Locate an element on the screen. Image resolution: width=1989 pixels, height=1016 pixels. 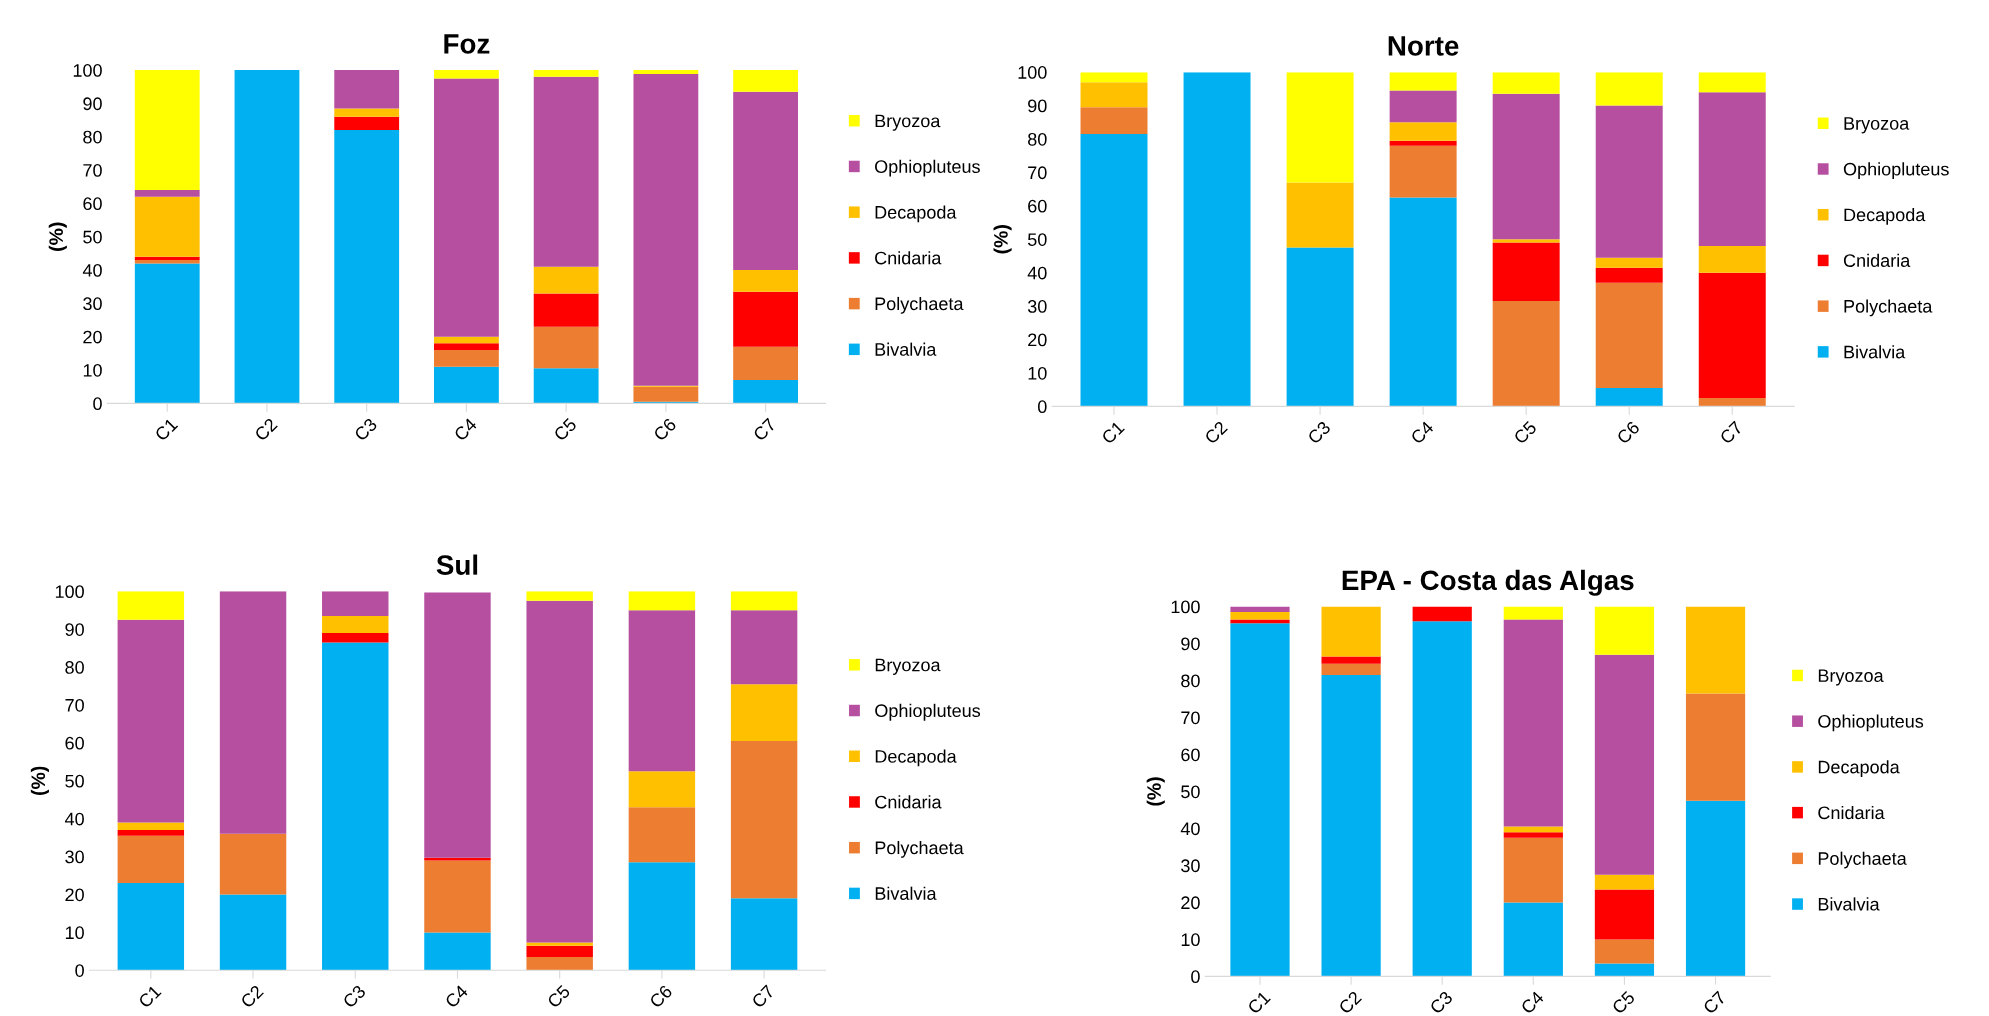
chart-title: Foz is located at coordinates (467, 44).